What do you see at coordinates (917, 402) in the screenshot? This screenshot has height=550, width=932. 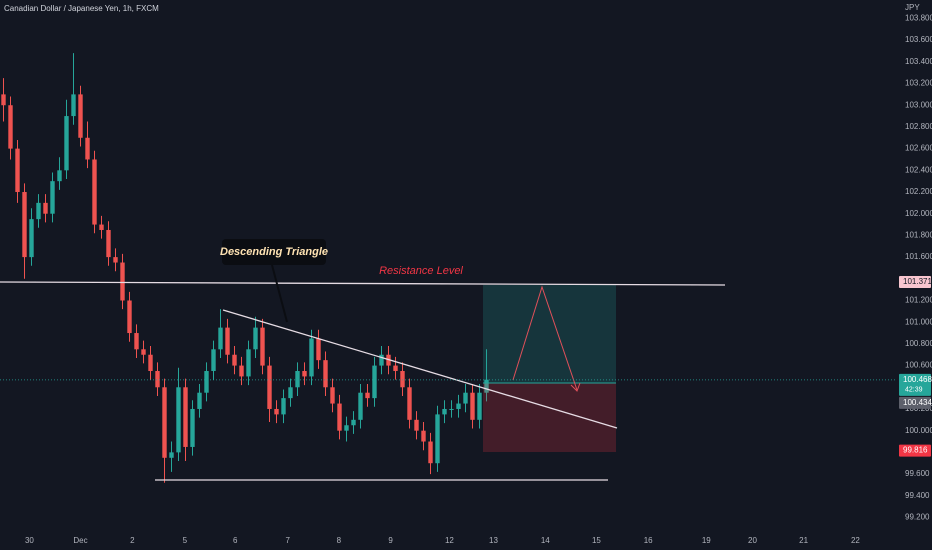 I see `price-marker-label: 100.434` at bounding box center [917, 402].